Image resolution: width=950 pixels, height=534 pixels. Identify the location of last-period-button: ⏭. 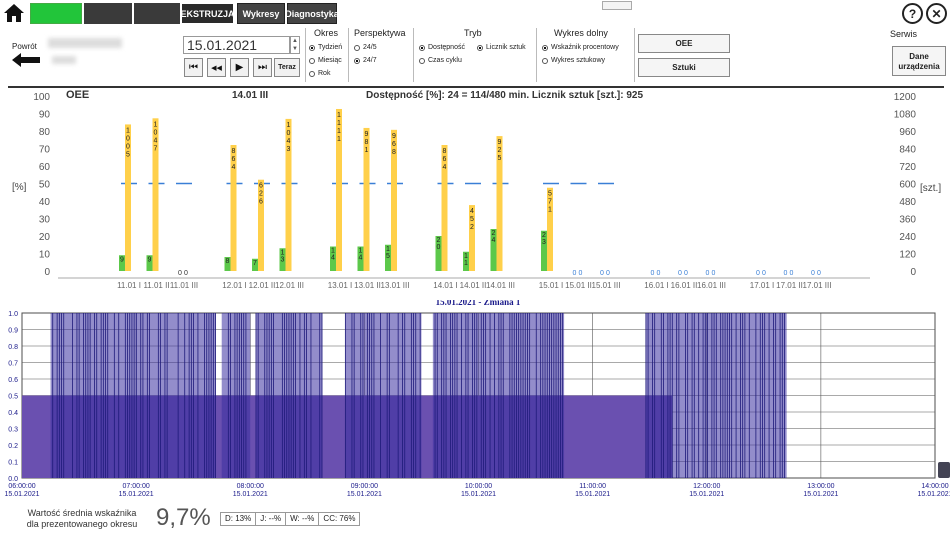
(262, 67).